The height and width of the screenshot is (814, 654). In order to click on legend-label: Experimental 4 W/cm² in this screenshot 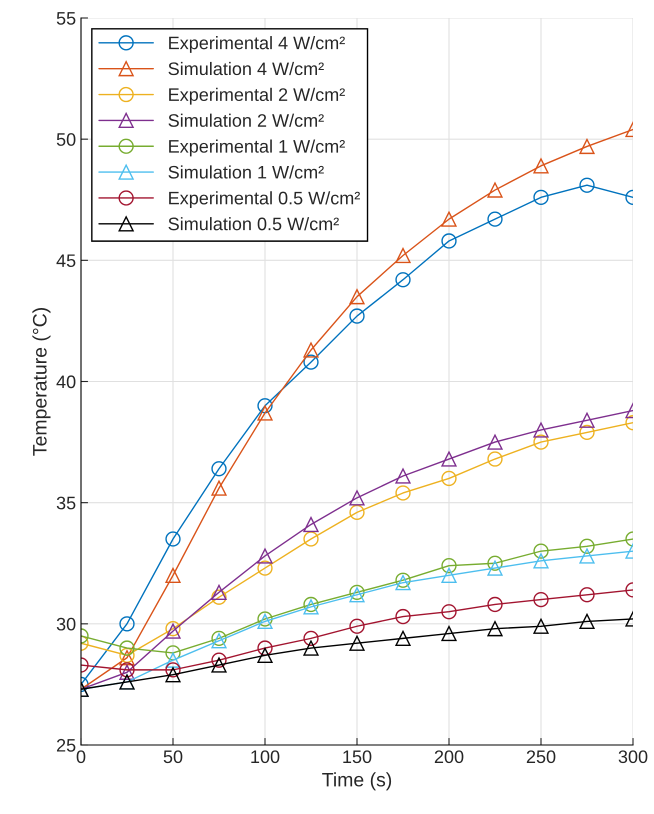, I will do `click(257, 44)`.